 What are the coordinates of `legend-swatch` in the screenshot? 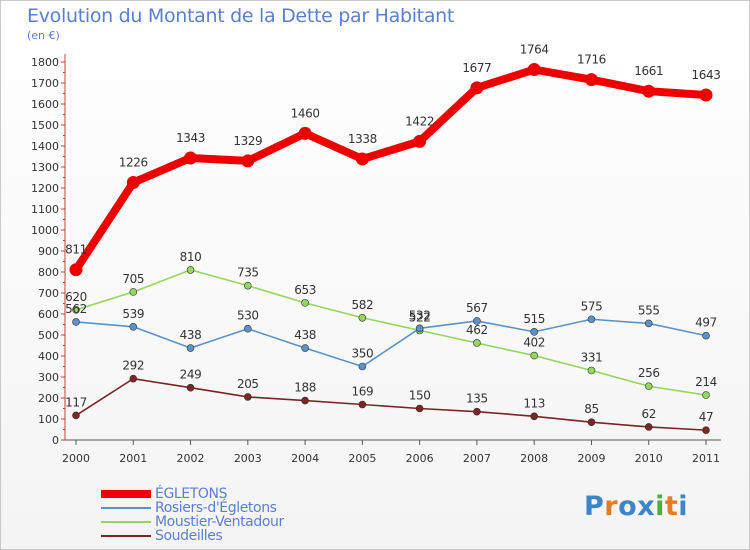 It's located at (126, 508).